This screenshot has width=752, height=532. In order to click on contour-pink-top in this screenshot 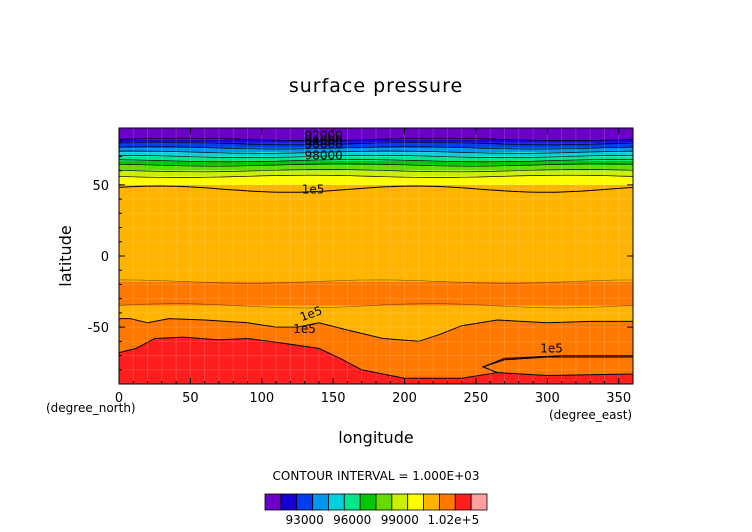, I will do `click(376, 281)`.